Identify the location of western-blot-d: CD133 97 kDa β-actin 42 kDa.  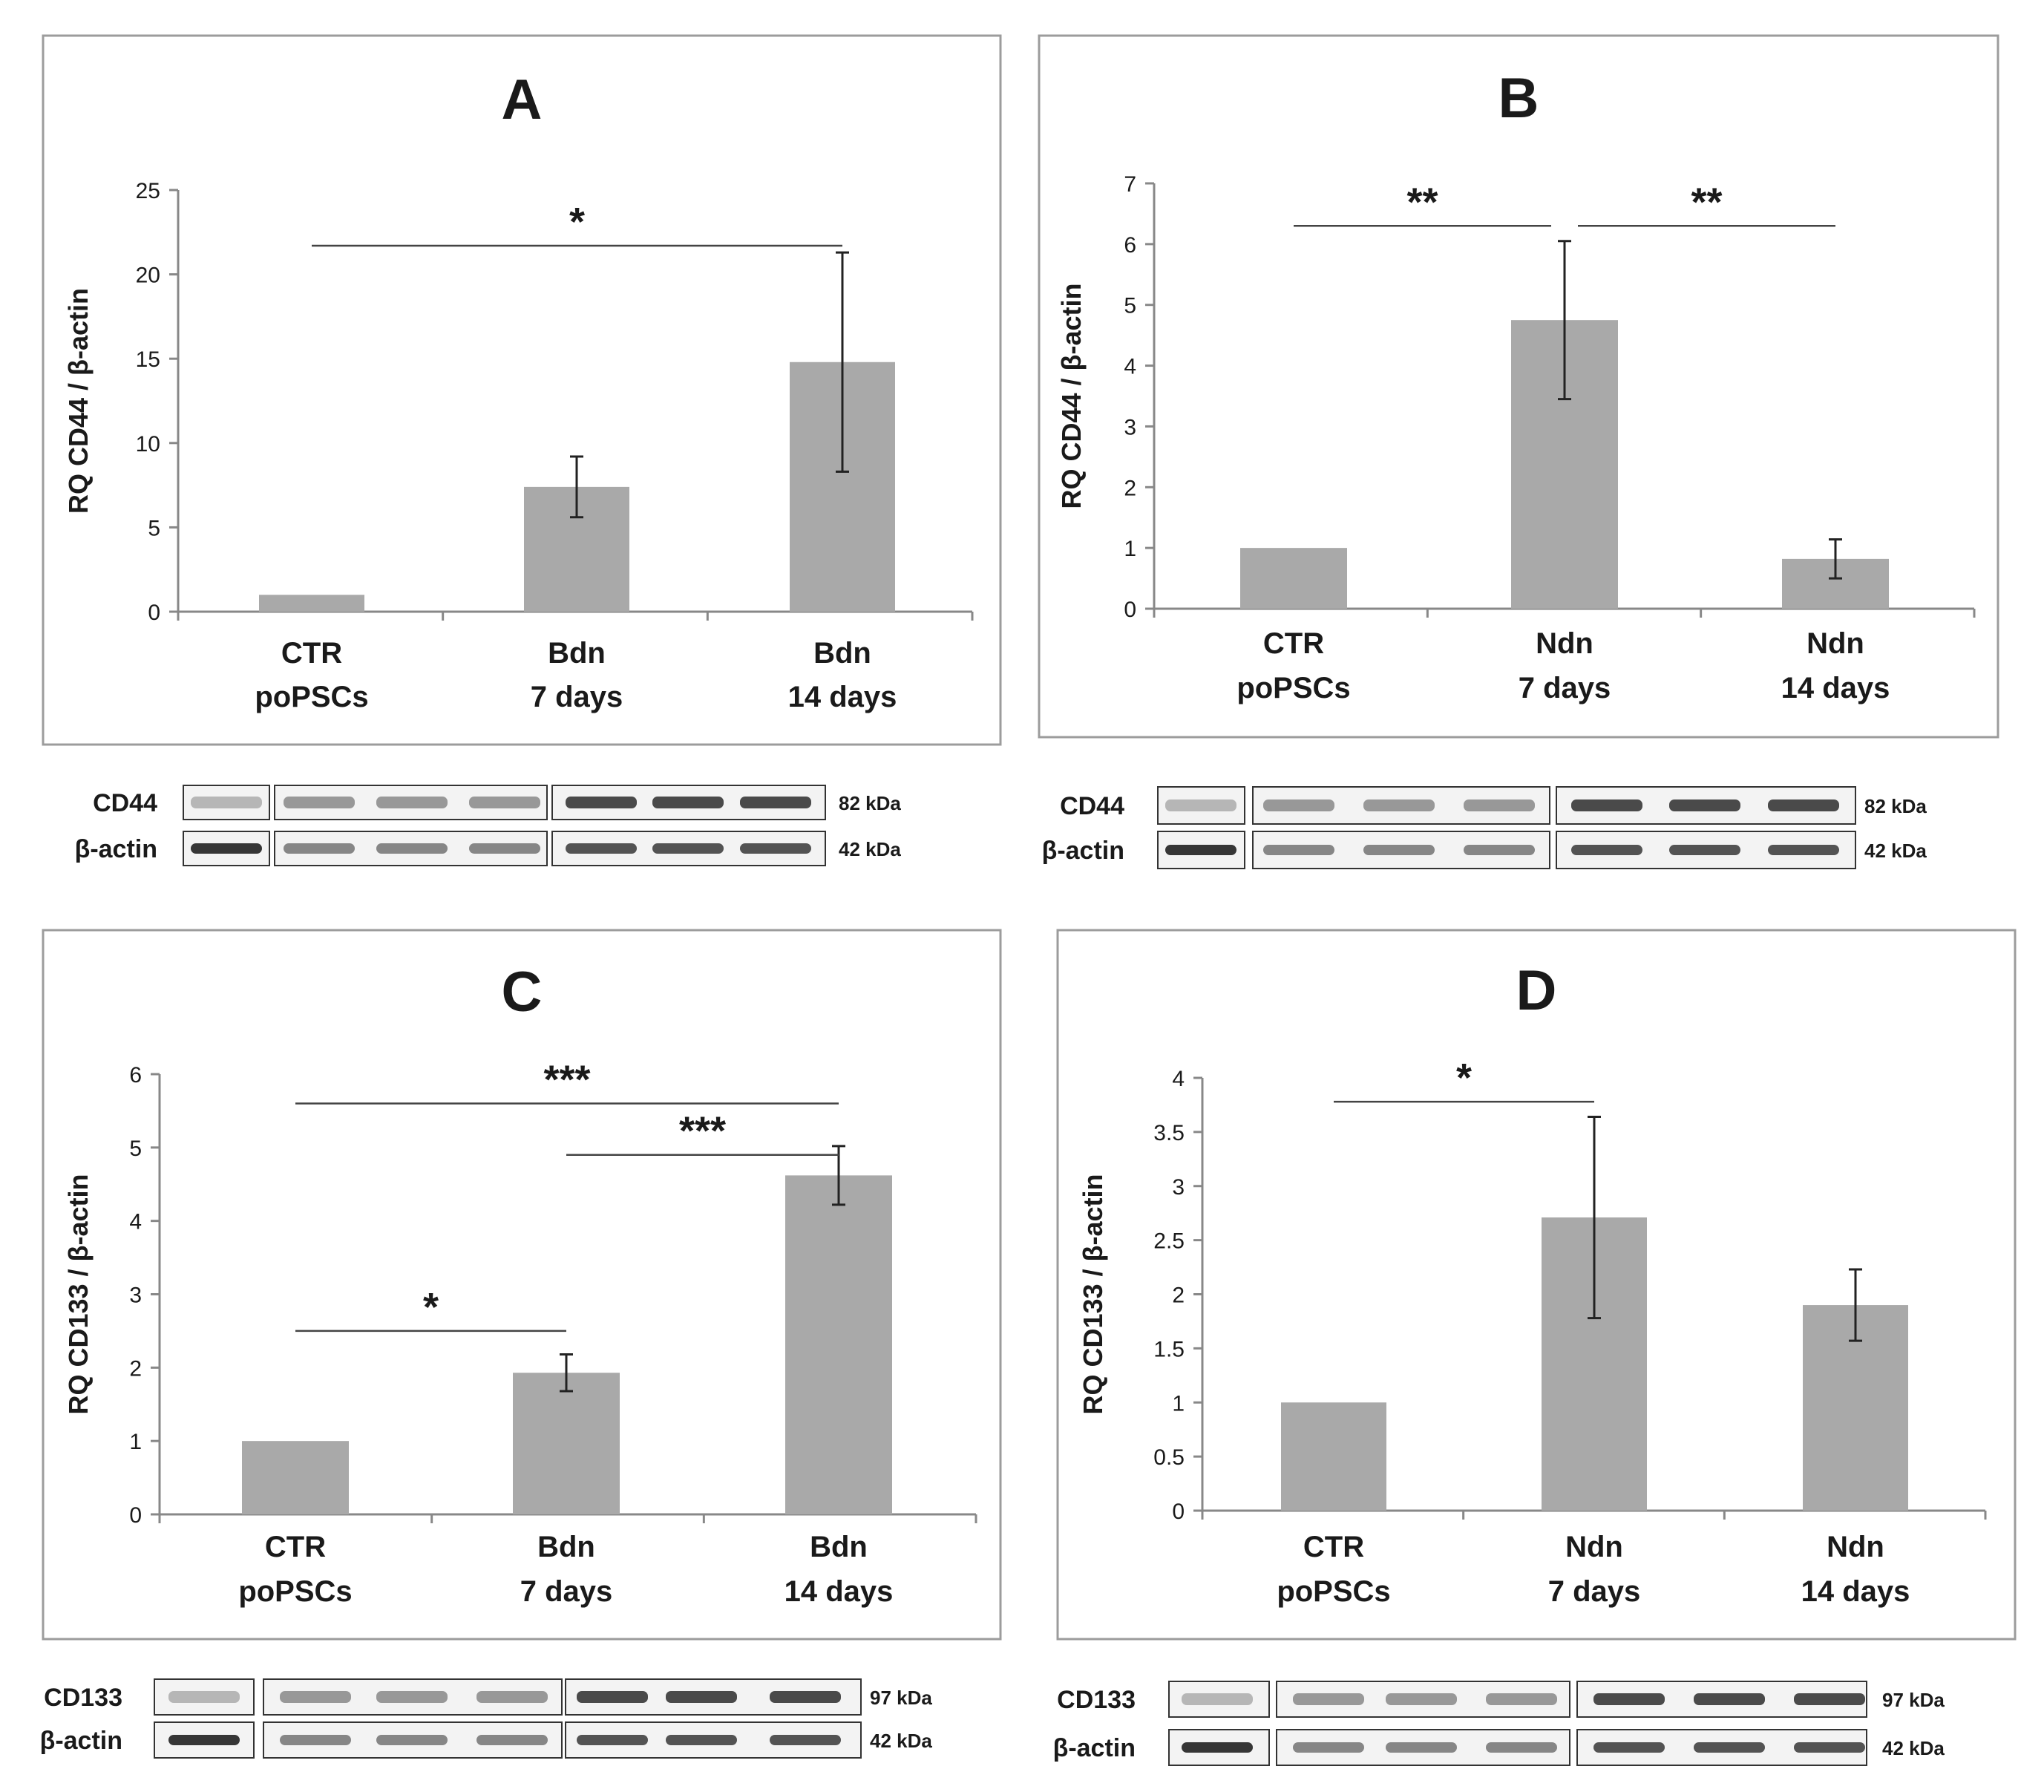
(1499, 1723).